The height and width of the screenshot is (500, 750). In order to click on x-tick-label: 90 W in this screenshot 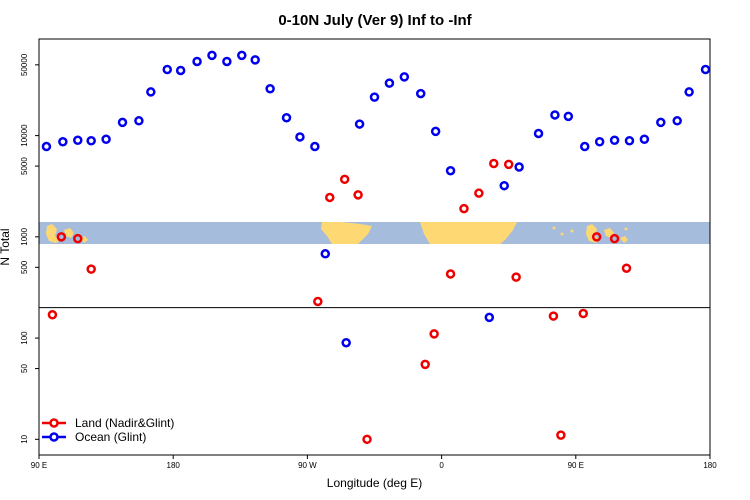, I will do `click(307, 465)`.